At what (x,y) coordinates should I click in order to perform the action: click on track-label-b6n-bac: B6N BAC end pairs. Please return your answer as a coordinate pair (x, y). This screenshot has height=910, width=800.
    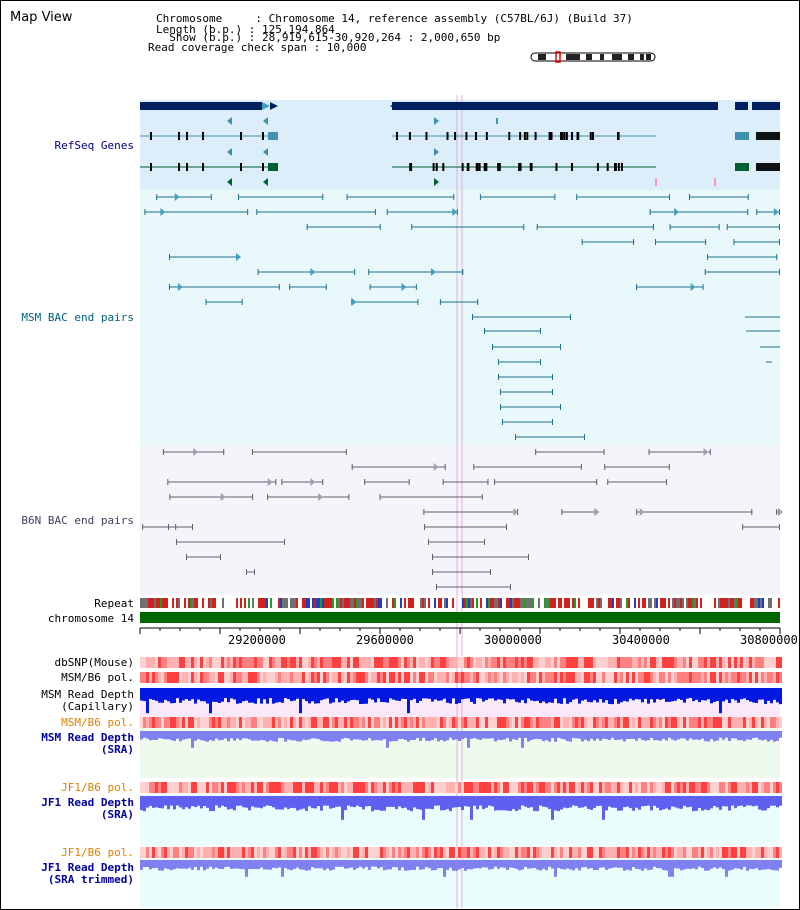
    Looking at the image, I should click on (77, 520).